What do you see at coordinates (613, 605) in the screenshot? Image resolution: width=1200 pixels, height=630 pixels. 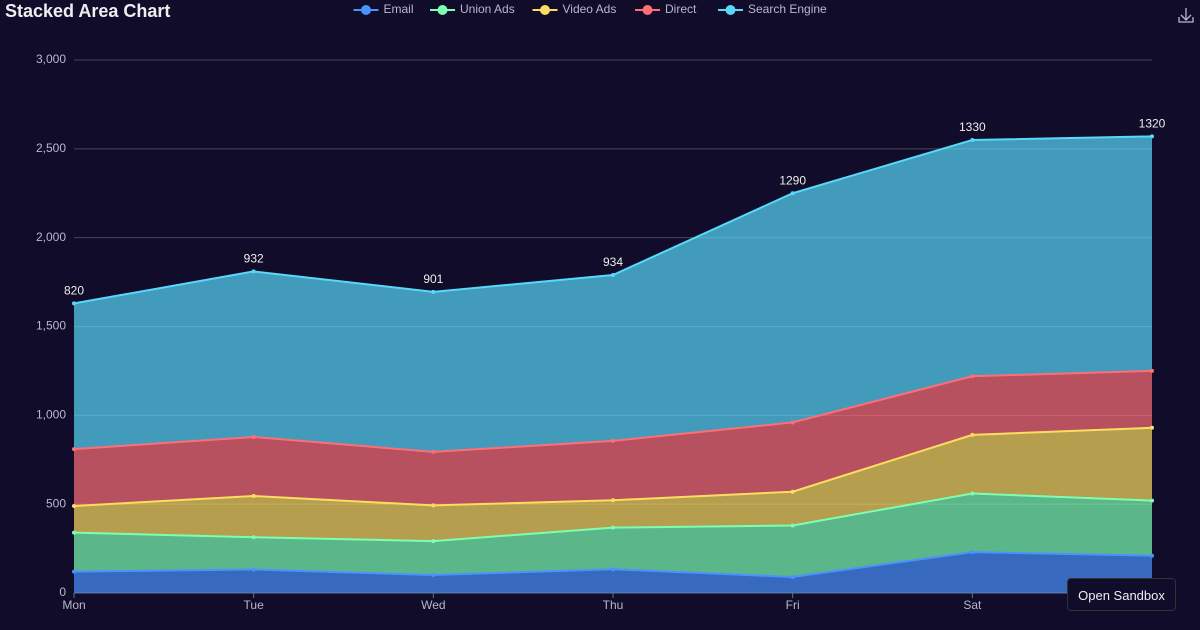 I see `x-tick-label: Thu` at bounding box center [613, 605].